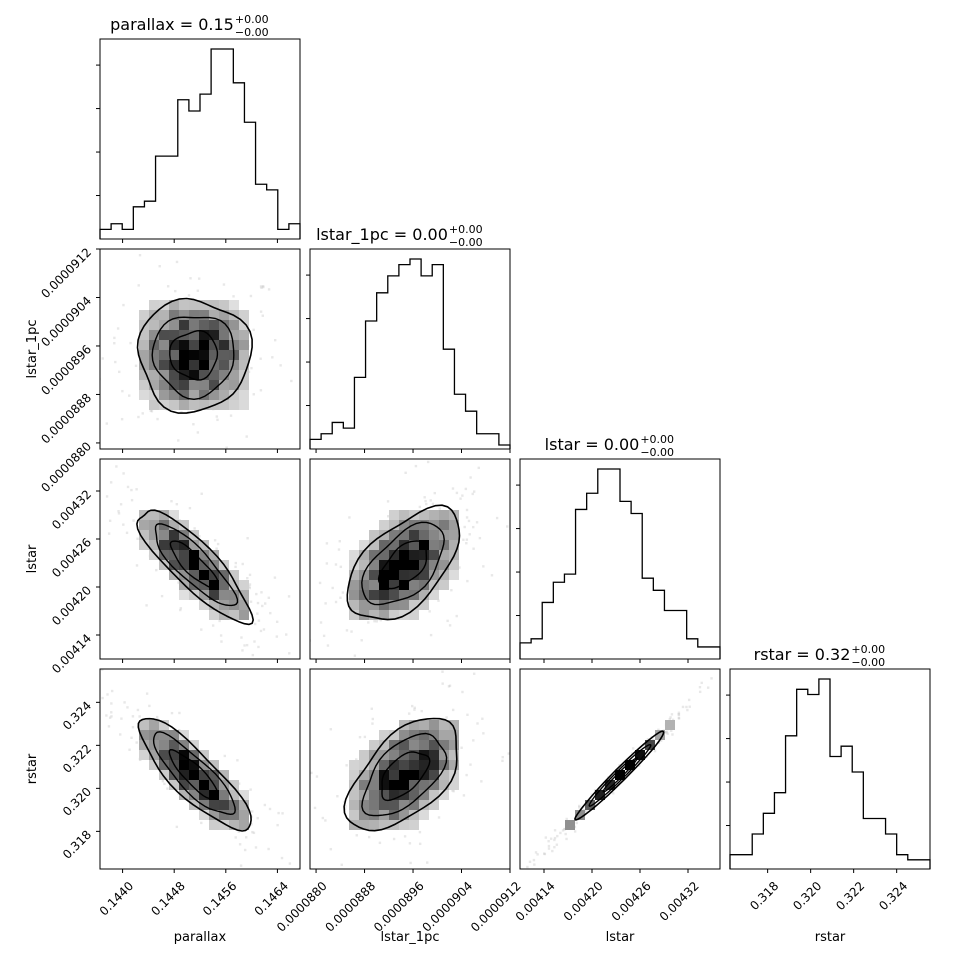  What do you see at coordinates (32, 558) in the screenshot?
I see `y-axis-label-lstar: lstar` at bounding box center [32, 558].